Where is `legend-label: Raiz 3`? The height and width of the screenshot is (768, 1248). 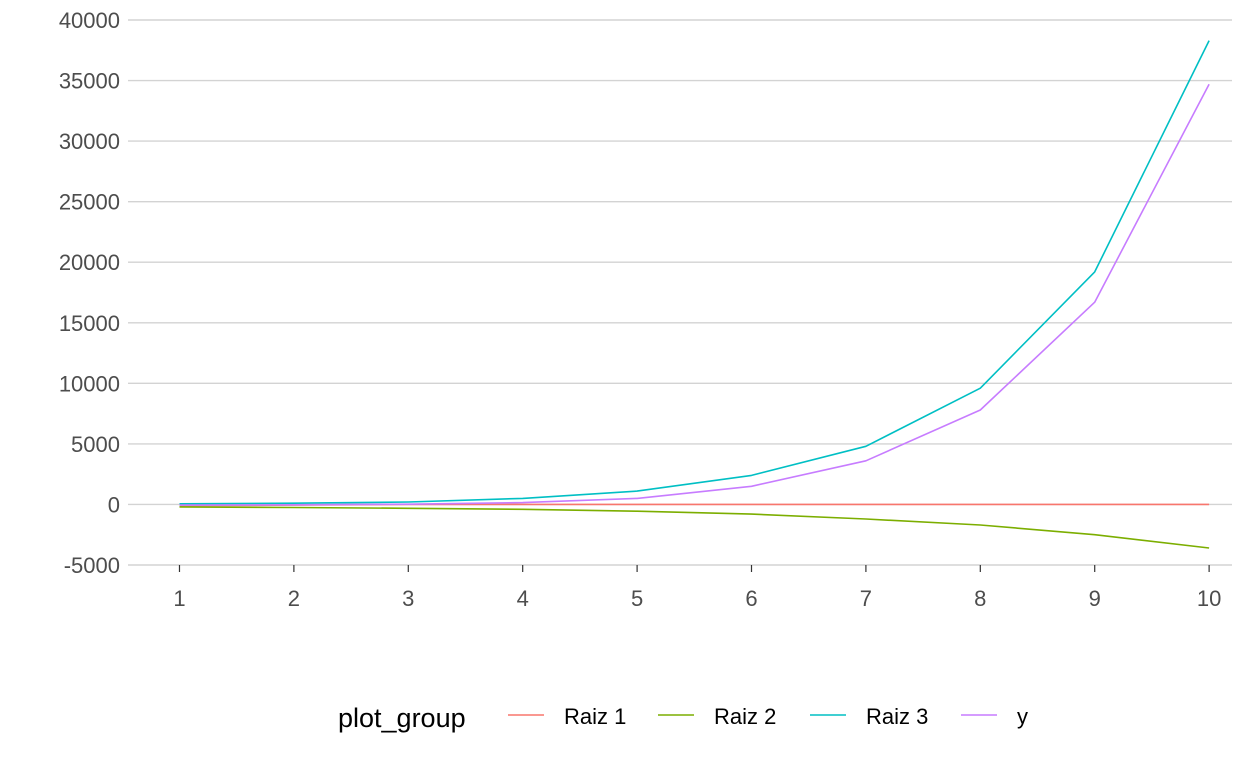 legend-label: Raiz 3 is located at coordinates (897, 716).